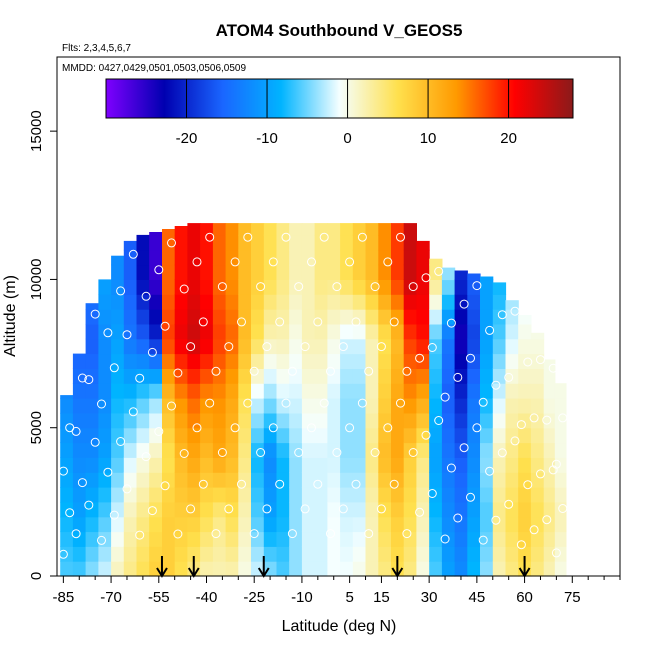 This screenshot has width=650, height=650. Describe the element at coordinates (339, 112) in the screenshot. I see `colorbar: -20 -10 0 10 20` at that location.